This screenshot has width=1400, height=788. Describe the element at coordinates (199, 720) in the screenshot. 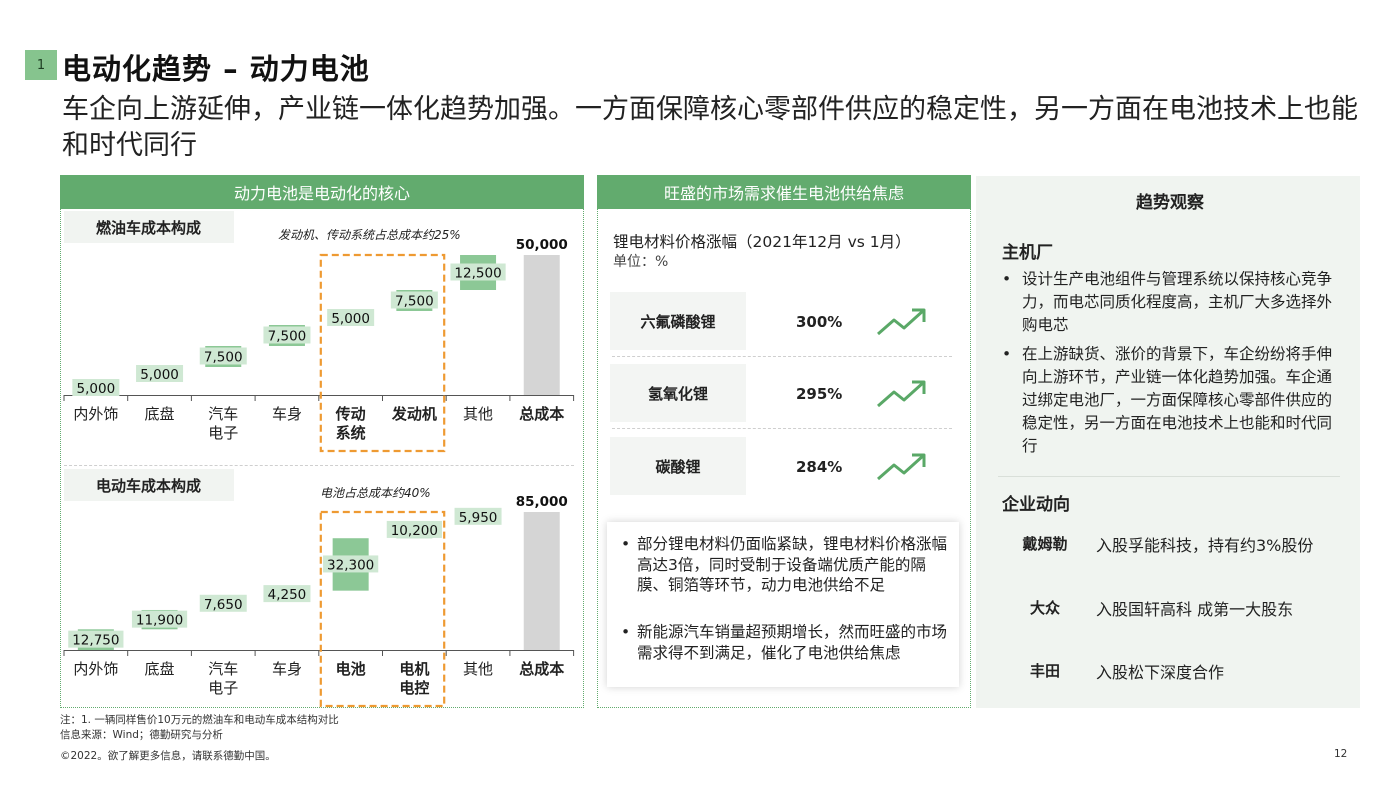

I see `footnote: 注：1. 一辆同样售价10万元的燃油车和电动车成本结构对比` at that location.